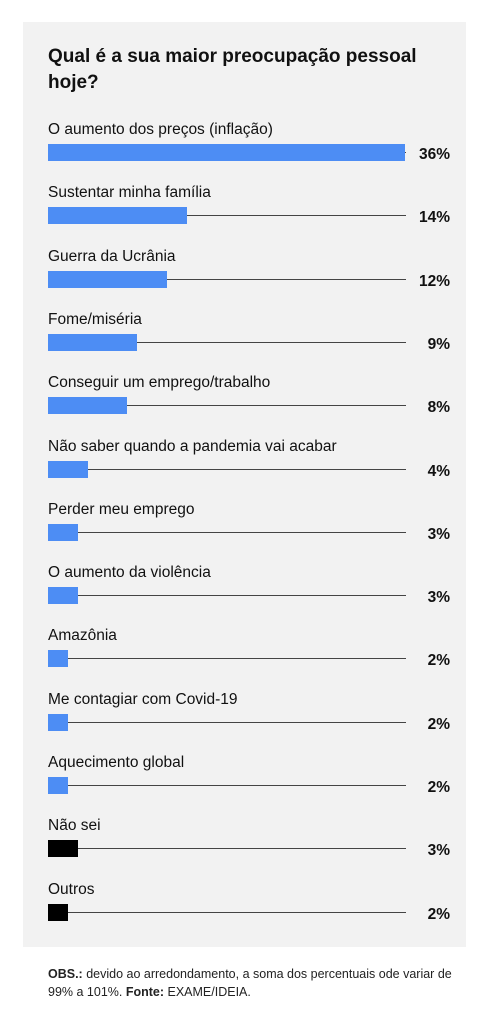  I want to click on bar-row: Fome/miséria 9%, so click(245, 341).